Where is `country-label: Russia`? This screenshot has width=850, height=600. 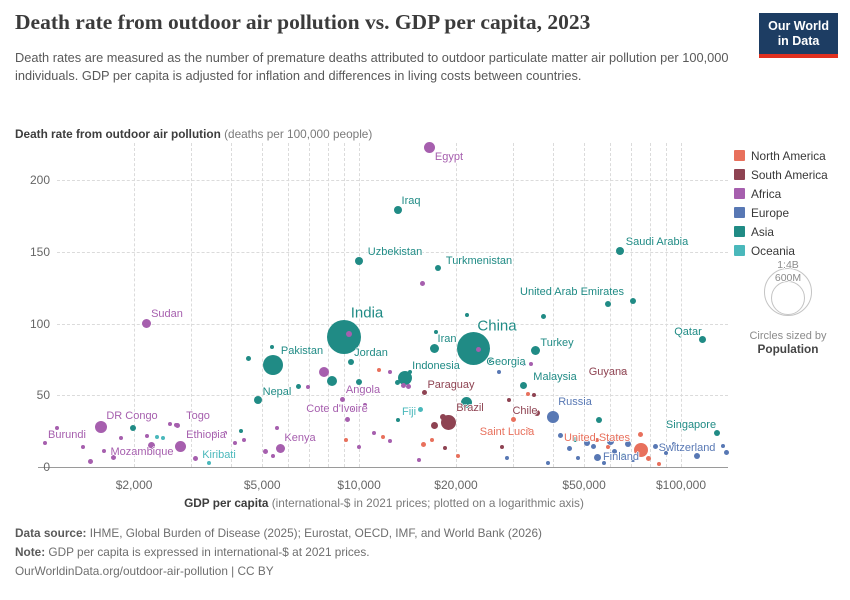 country-label: Russia is located at coordinates (575, 402).